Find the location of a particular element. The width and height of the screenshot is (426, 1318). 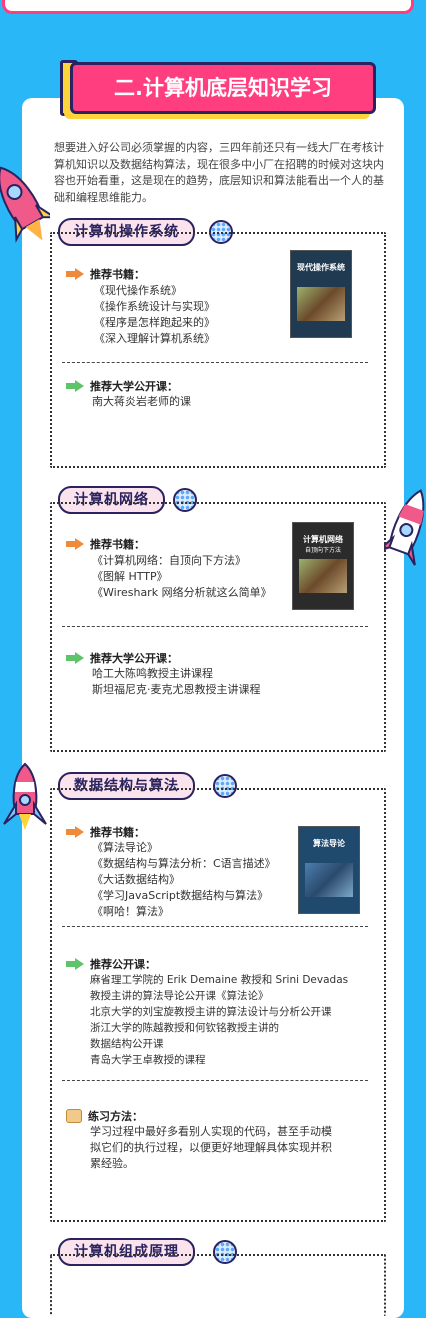

section-title-algorithms: 数据结构与算法 is located at coordinates (126, 786).